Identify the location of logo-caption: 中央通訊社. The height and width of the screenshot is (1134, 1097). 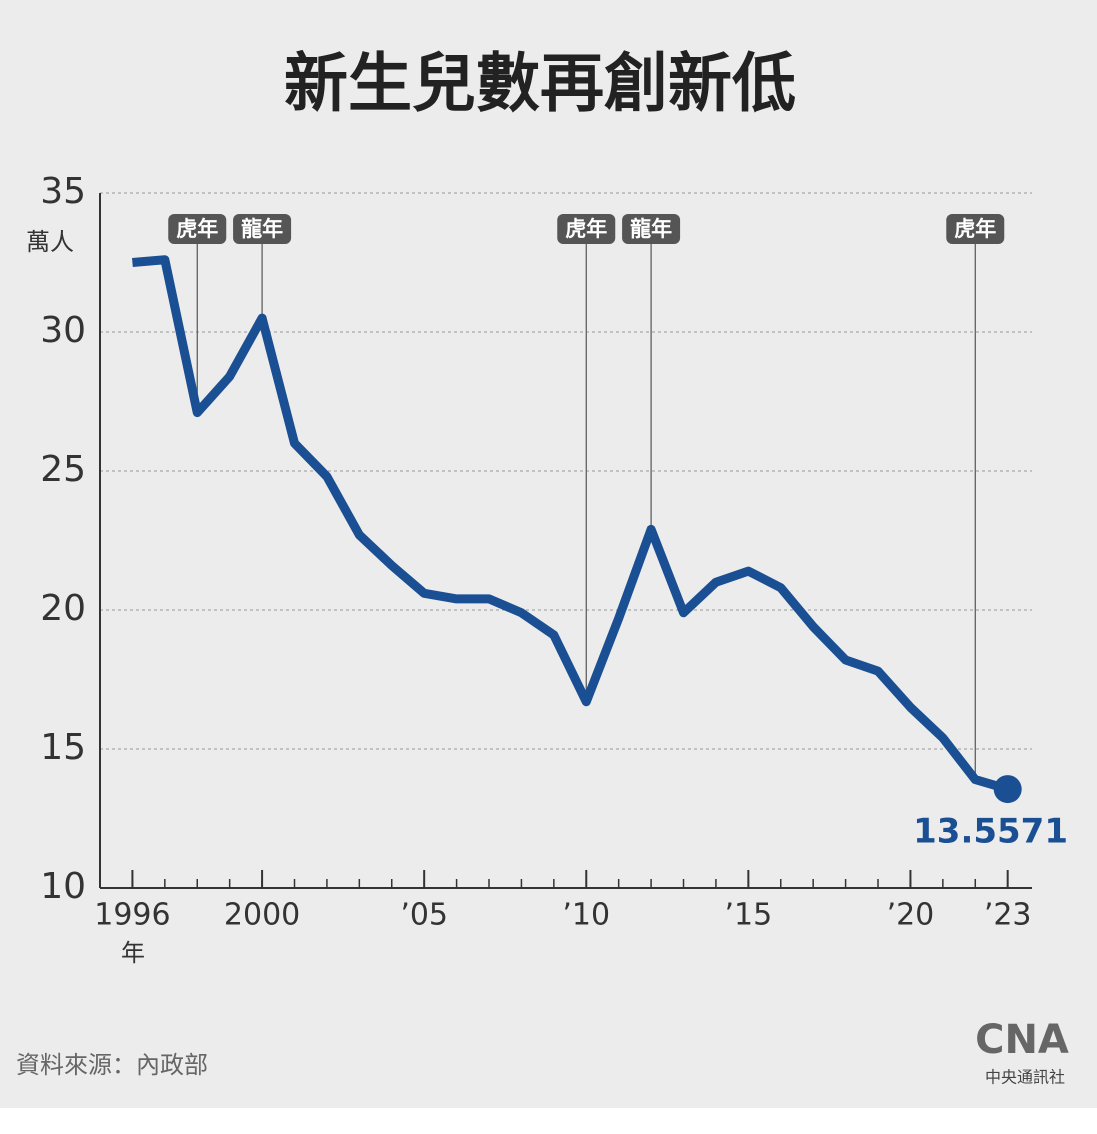
(1025, 1077).